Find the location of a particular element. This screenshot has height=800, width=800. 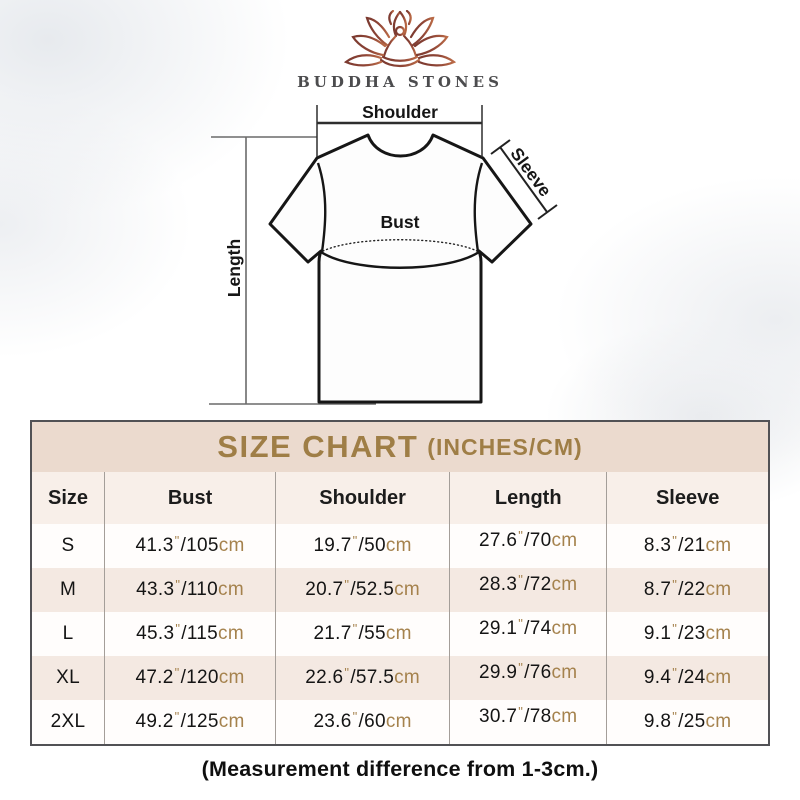

measurement-footnote: (Measurement difference from 1-3cm.) is located at coordinates (400, 769).